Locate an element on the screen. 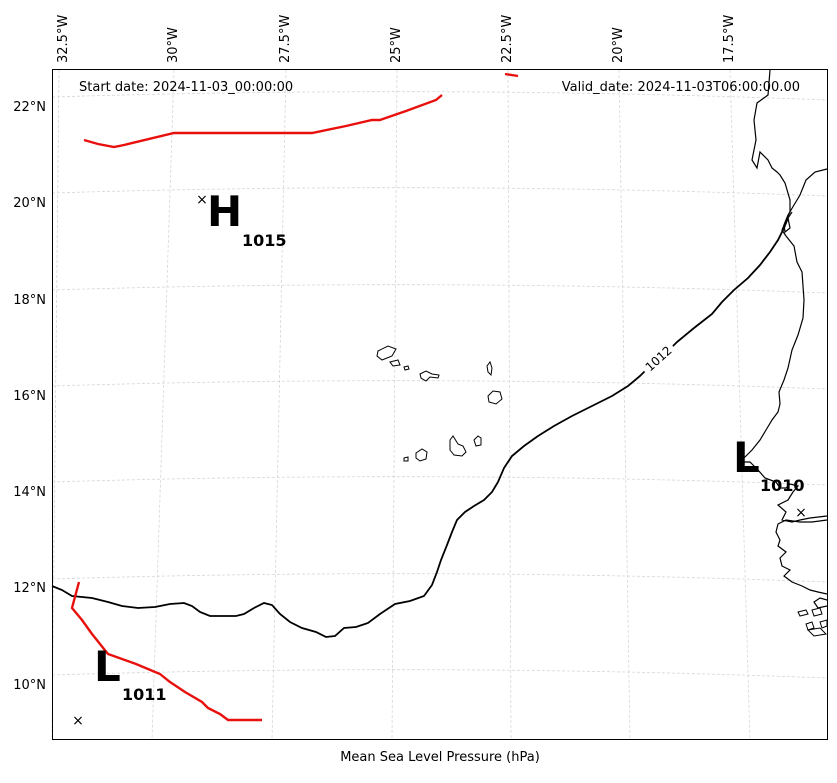  latitude-label: 14°N is located at coordinates (29, 492).